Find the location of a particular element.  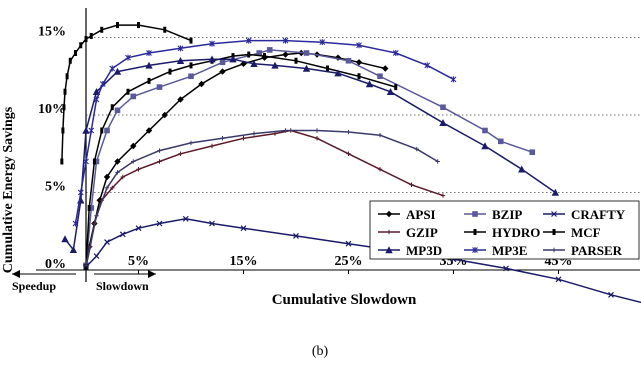

legend-item-mp3e: MP3E is located at coordinates (495, 250).